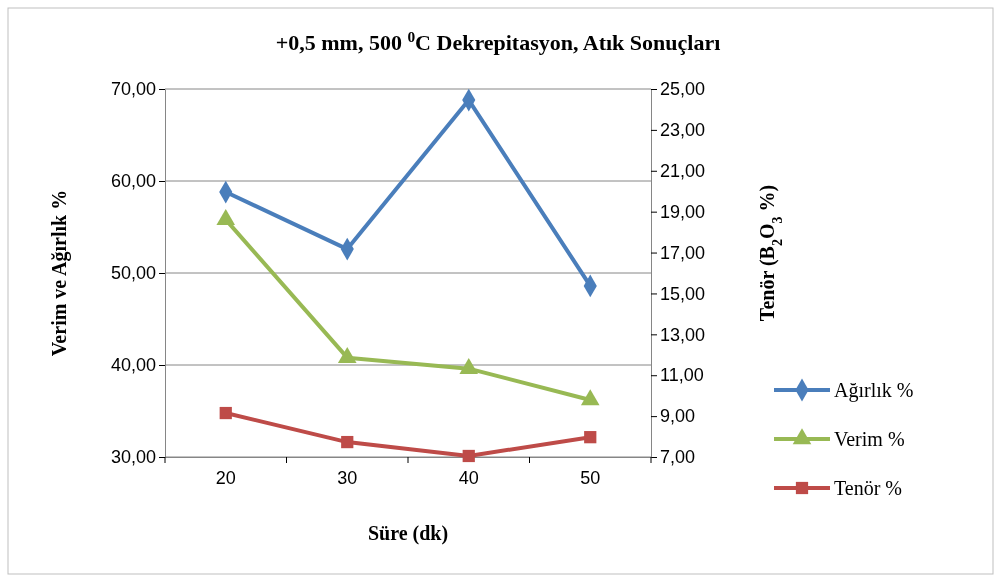  Describe the element at coordinates (468, 477) in the screenshot. I see `x-tick-label: 40` at that location.